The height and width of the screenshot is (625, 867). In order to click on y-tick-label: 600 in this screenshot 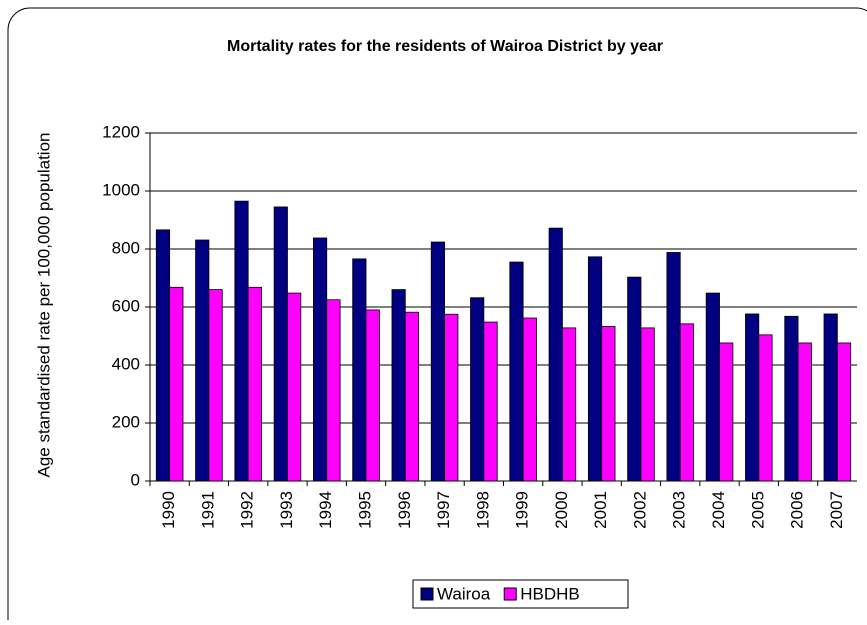, I will do `click(126, 305)`.